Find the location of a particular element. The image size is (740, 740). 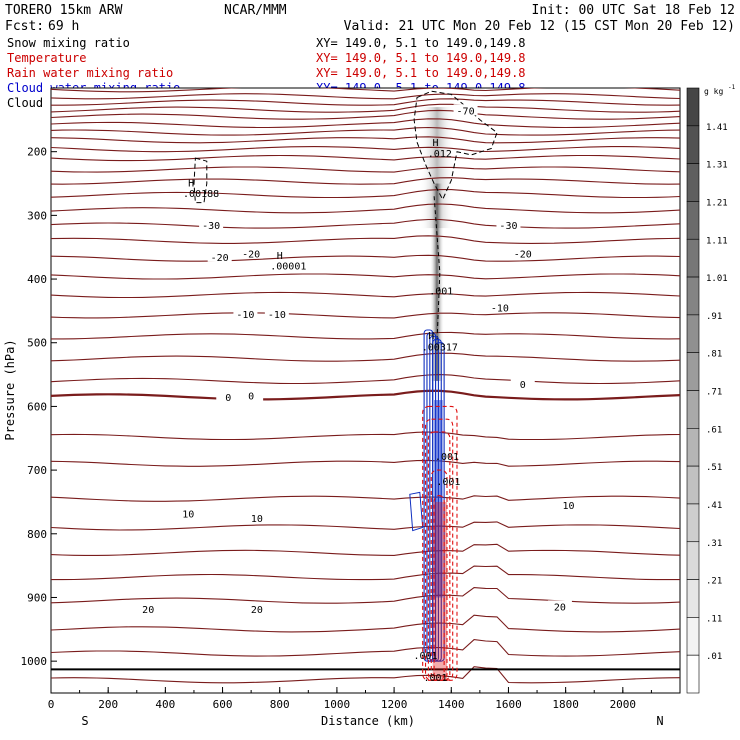

x-axis-label: Distance (km) is located at coordinates (368, 721).